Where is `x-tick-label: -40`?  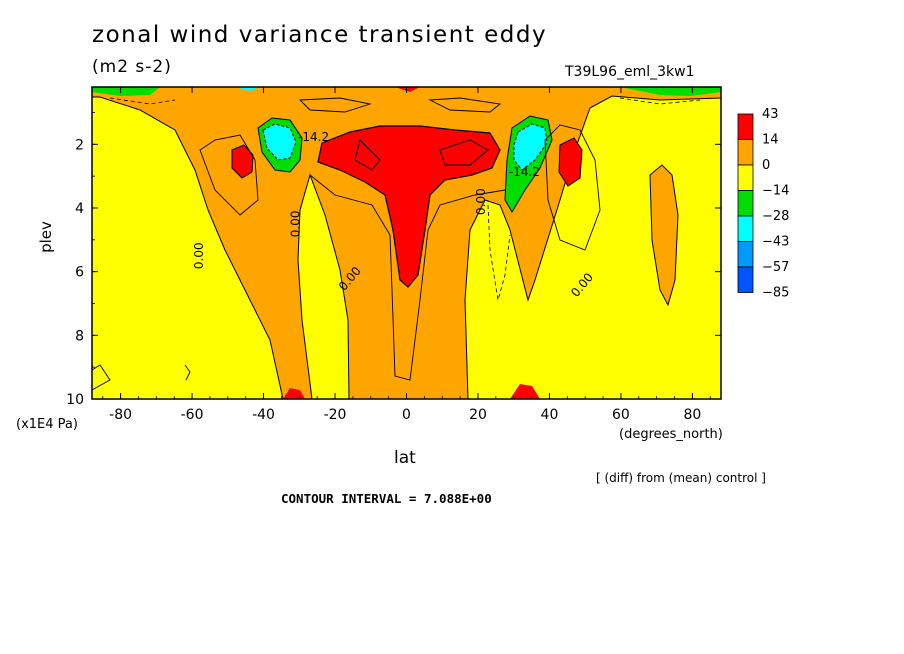
x-tick-label: -40 is located at coordinates (263, 415).